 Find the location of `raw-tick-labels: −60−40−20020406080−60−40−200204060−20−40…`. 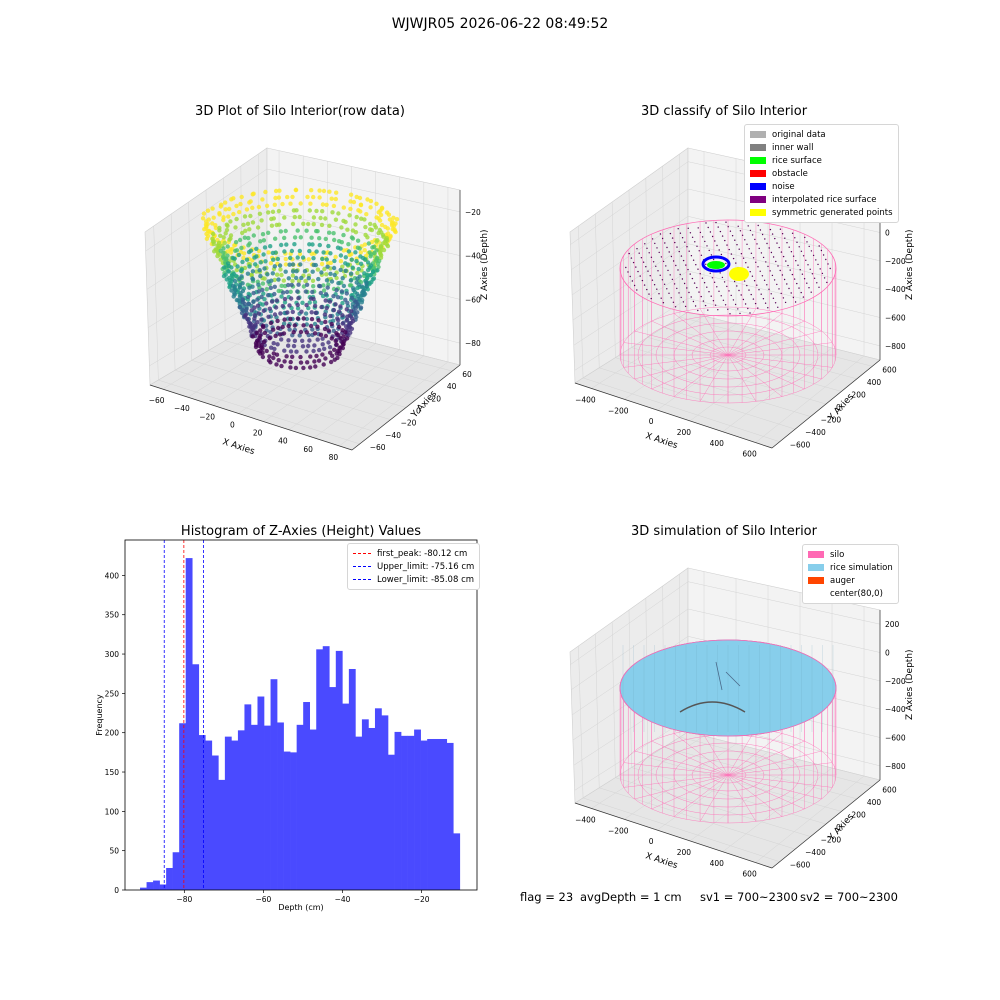

raw-tick-labels: −60−40−20020406080−60−40−200204060−20−40… is located at coordinates (315, 335).